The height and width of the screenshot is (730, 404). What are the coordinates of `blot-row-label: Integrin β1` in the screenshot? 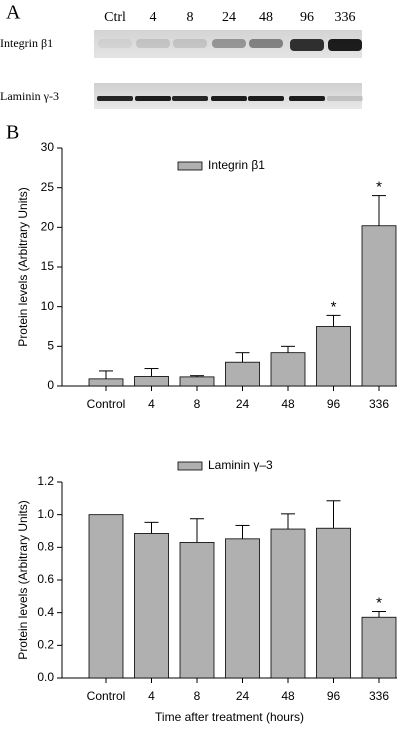 It's located at (26, 43).